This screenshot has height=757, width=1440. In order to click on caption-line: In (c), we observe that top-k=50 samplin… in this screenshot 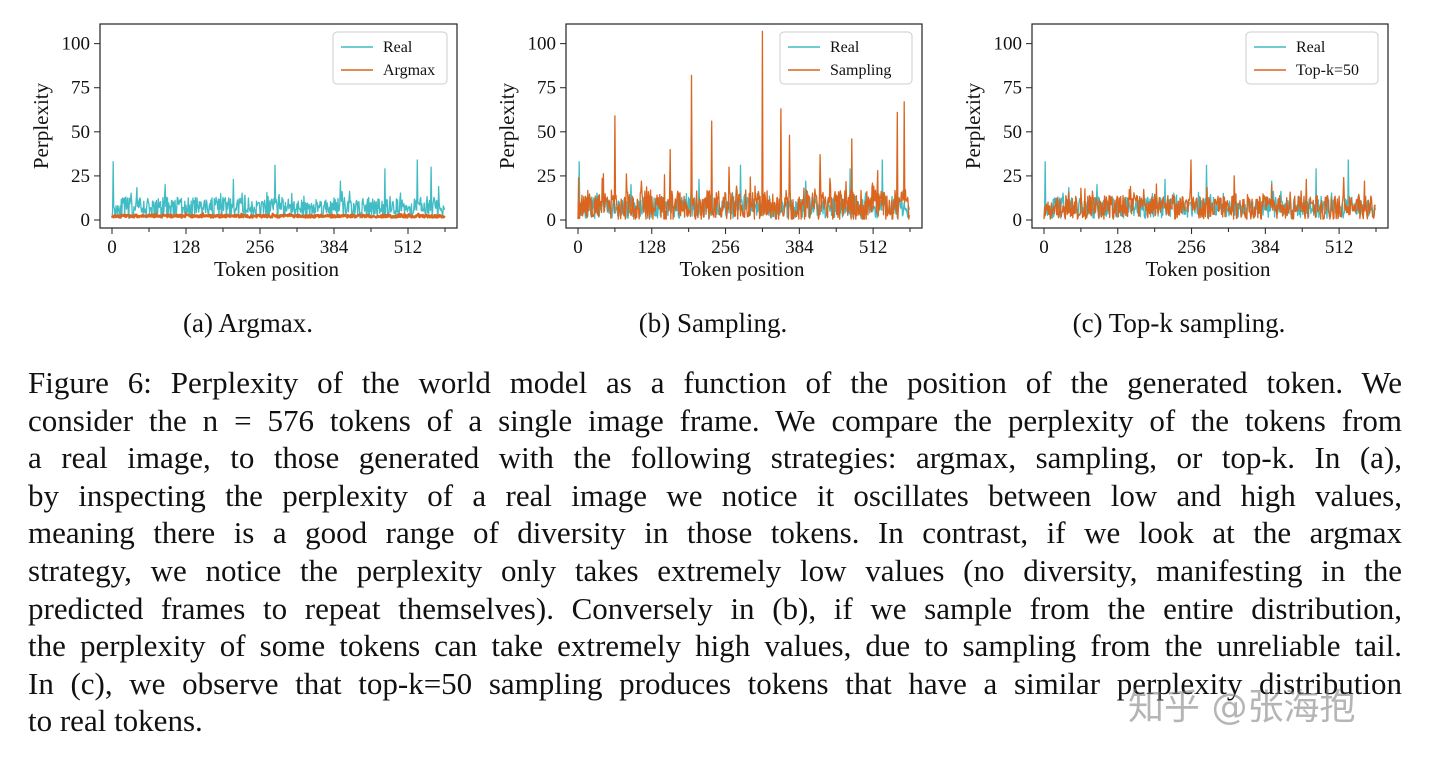, I will do `click(715, 683)`.